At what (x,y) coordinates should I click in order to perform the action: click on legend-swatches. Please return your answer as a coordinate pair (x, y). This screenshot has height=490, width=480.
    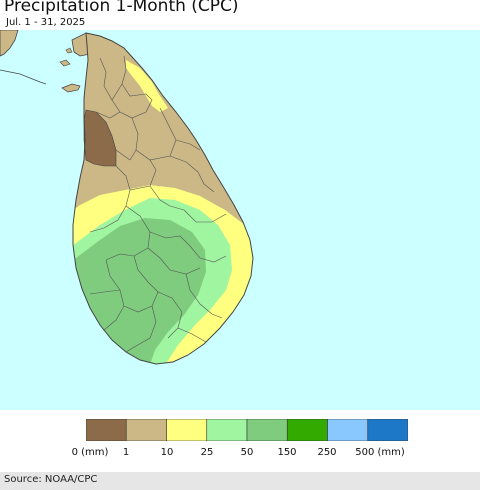
    Looking at the image, I should click on (247, 430).